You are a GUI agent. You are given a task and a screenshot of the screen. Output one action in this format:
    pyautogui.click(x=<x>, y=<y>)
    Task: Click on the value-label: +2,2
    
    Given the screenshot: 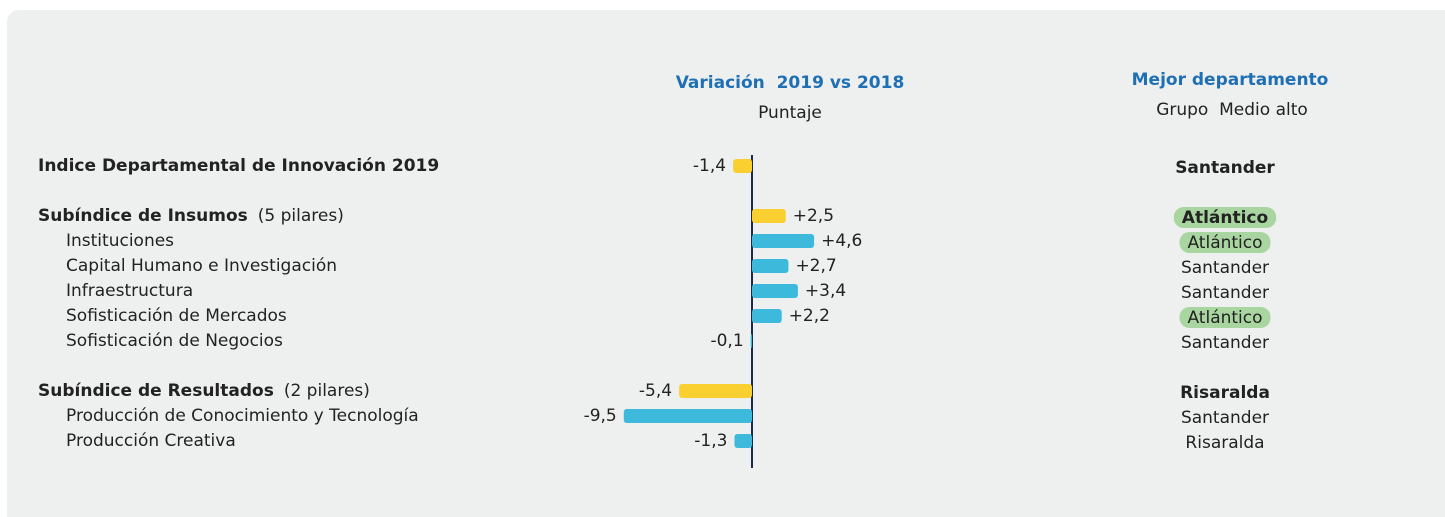 What is the action you would take?
    pyautogui.click(x=809, y=316)
    